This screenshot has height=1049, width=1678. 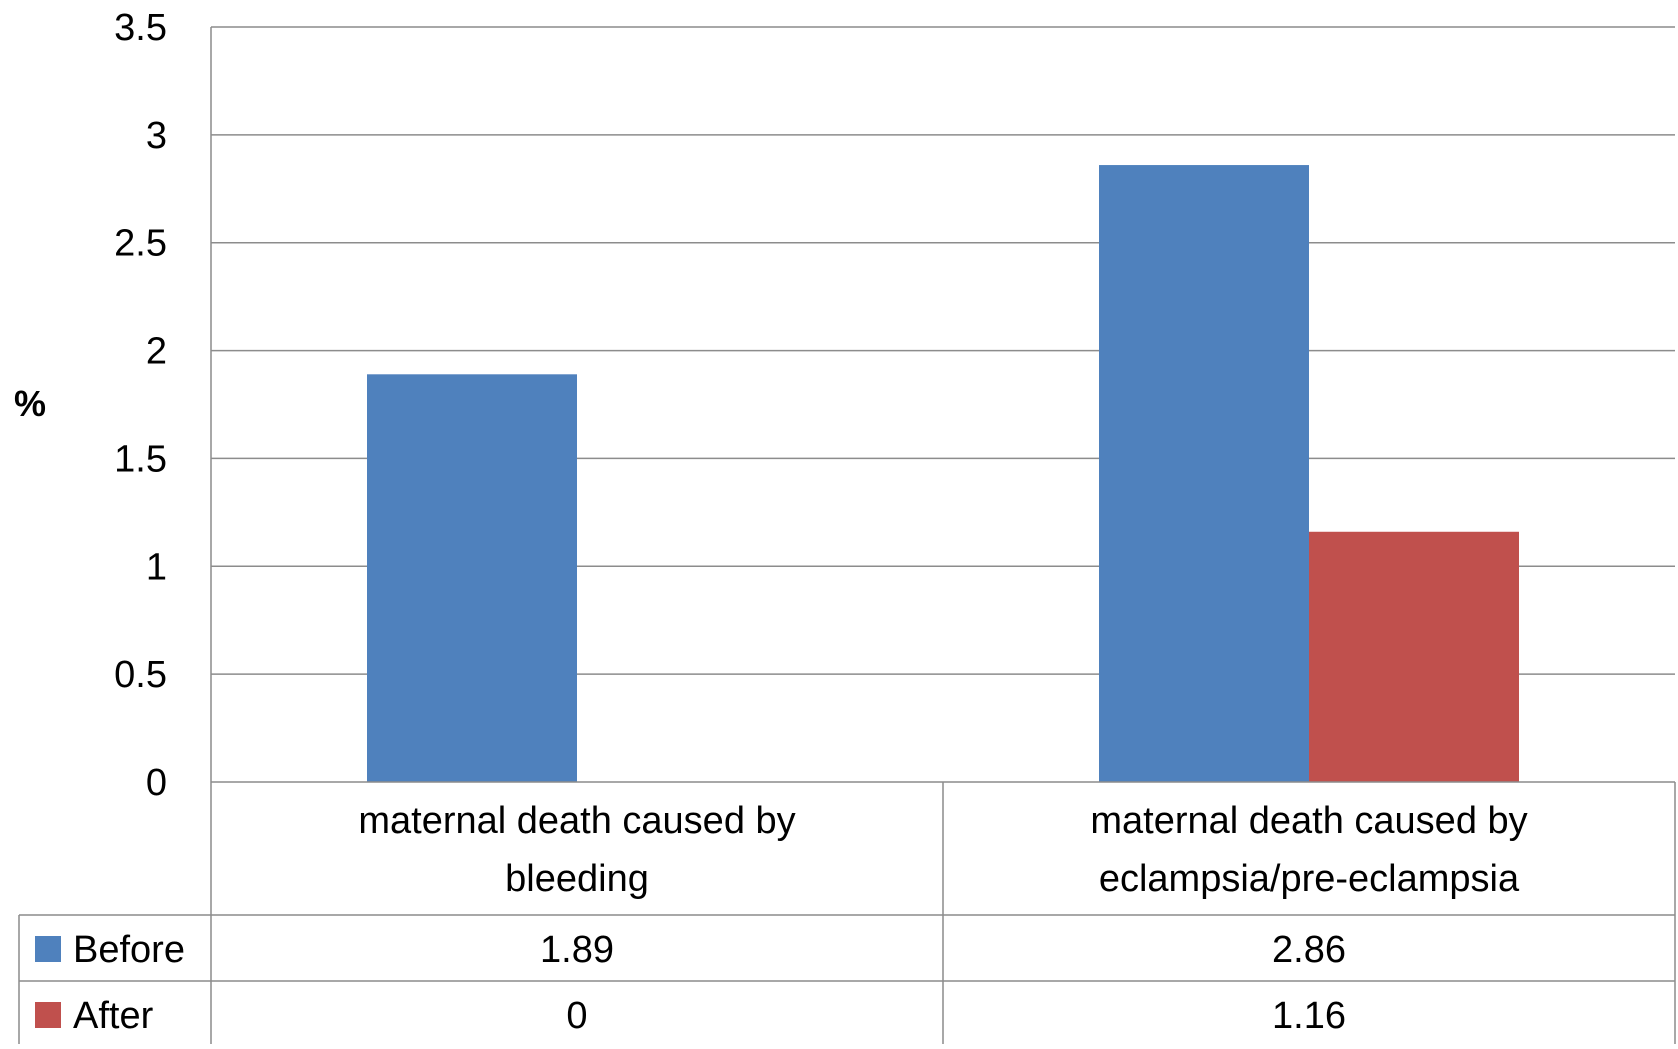 I want to click on data-label: 1.16, so click(x=1309, y=1016).